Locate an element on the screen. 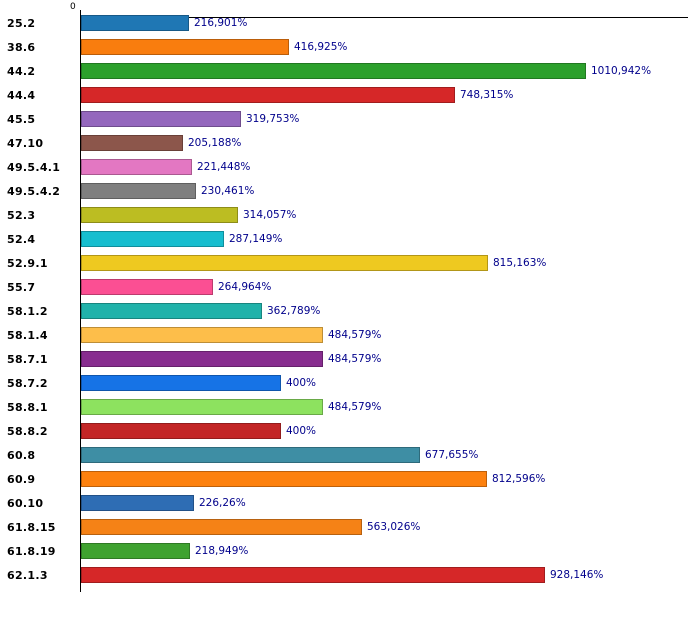 This screenshot has width=700, height=621. category-label: 25.2 is located at coordinates (21, 23).